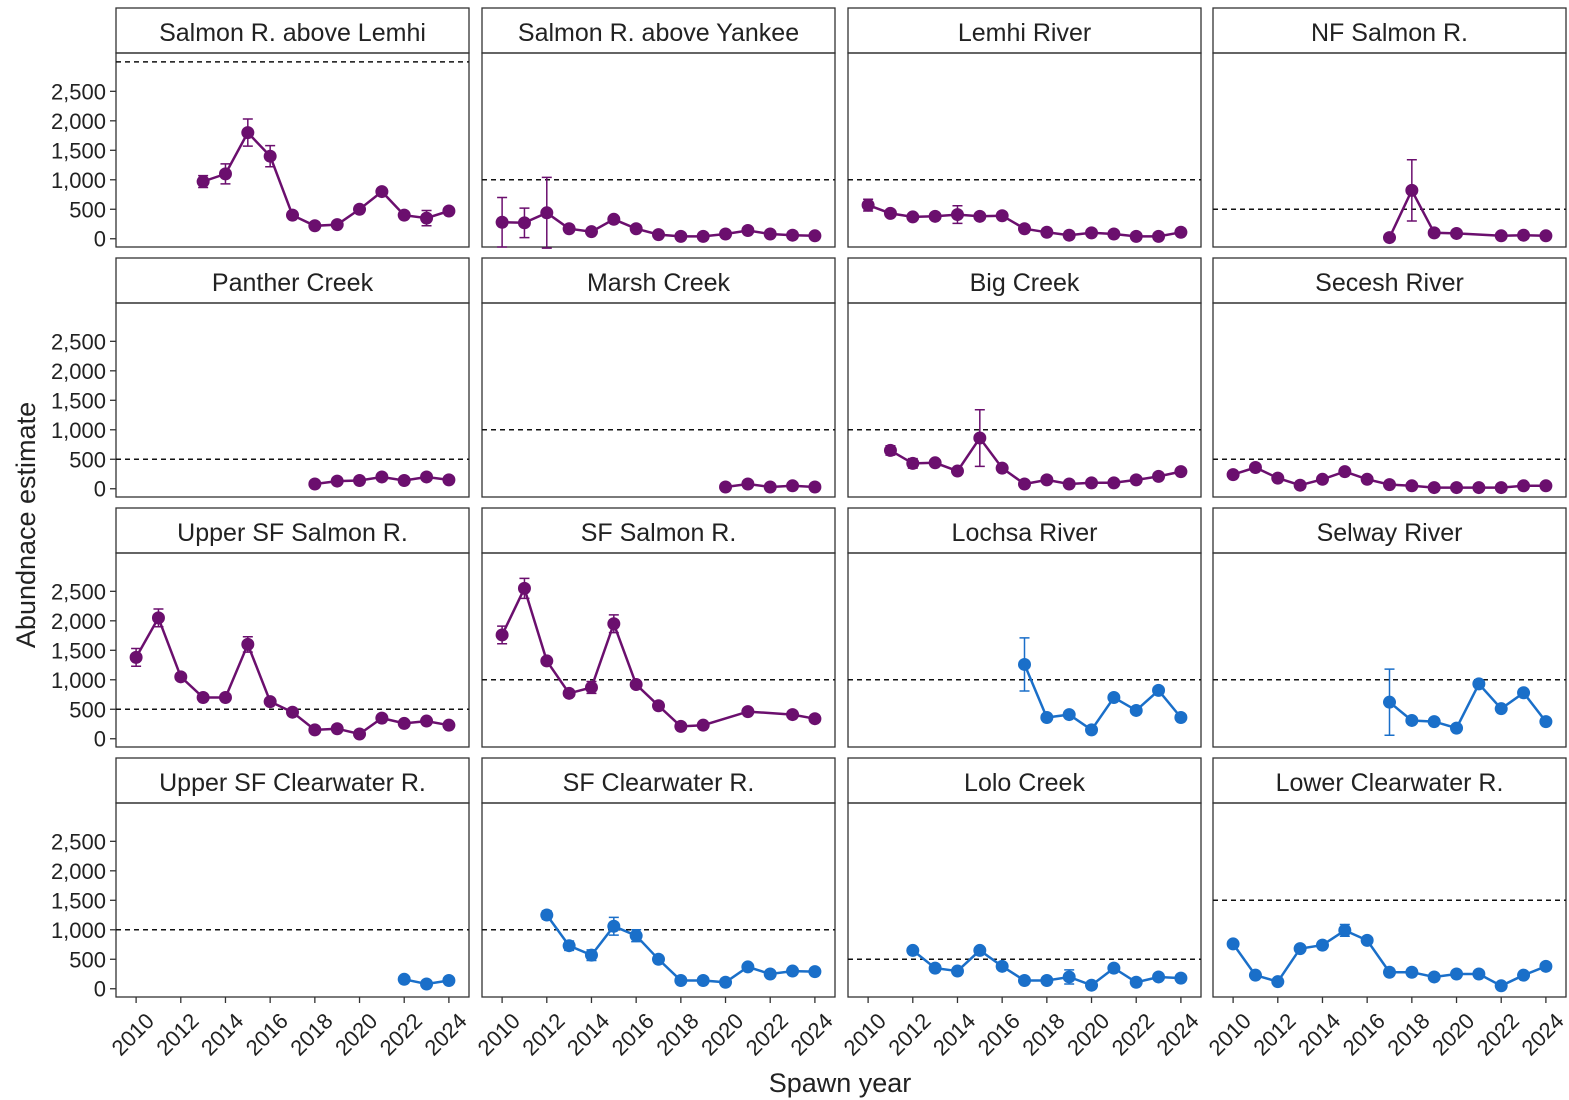 This screenshot has width=1569, height=1100. What do you see at coordinates (1024, 783) in the screenshot?
I see `panel-title: Lolo Creek` at bounding box center [1024, 783].